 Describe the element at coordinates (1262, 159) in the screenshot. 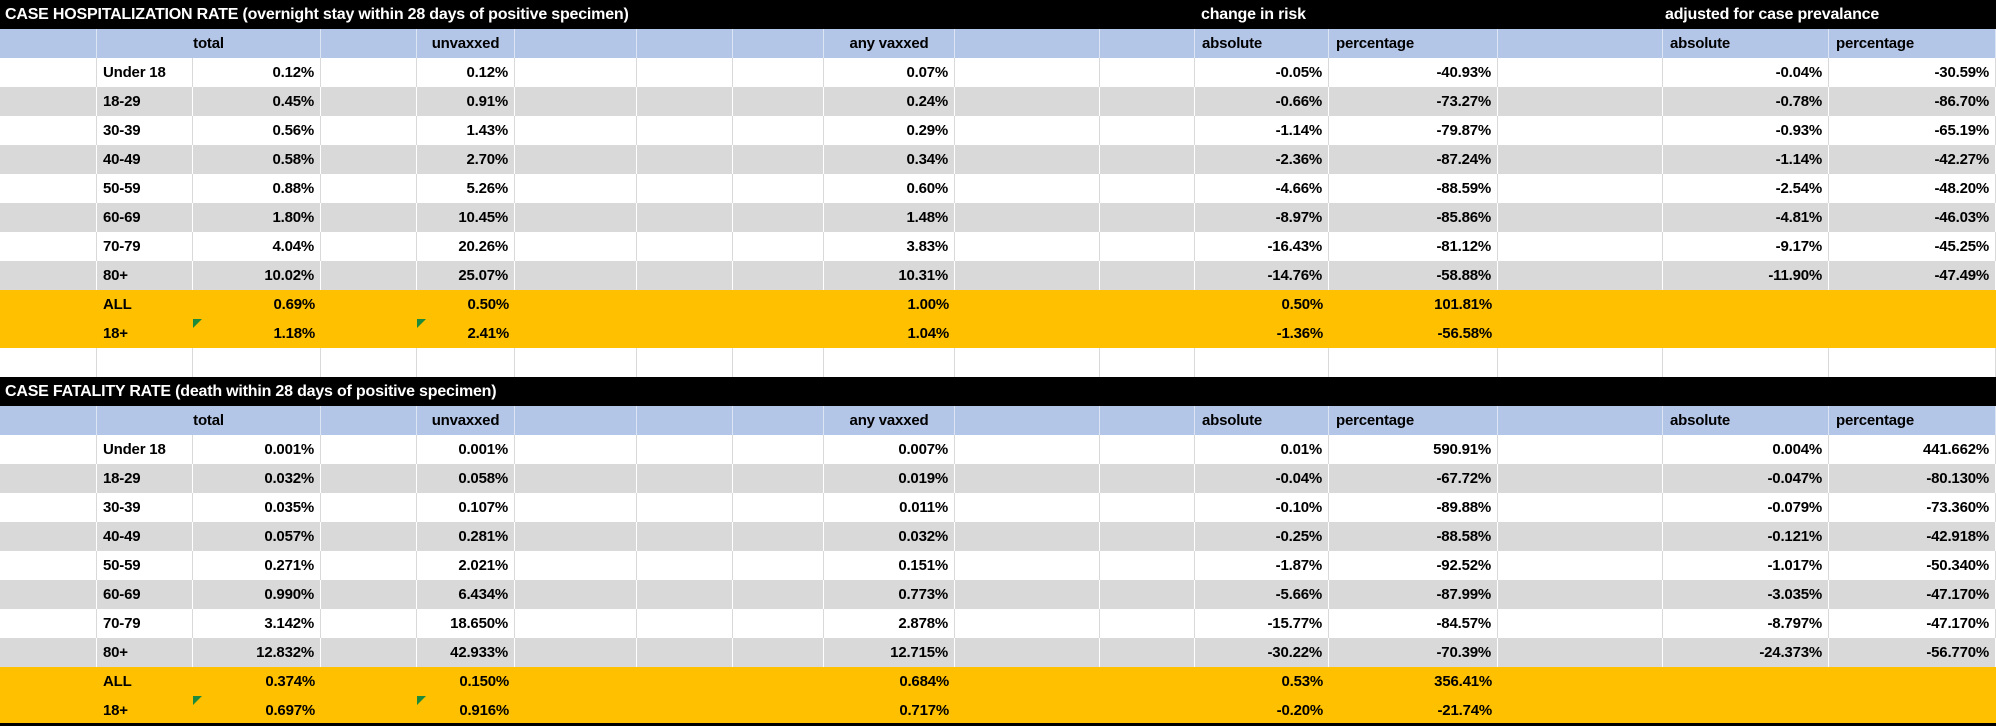

I see `cell-risk-absolute: -2.36%` at that location.